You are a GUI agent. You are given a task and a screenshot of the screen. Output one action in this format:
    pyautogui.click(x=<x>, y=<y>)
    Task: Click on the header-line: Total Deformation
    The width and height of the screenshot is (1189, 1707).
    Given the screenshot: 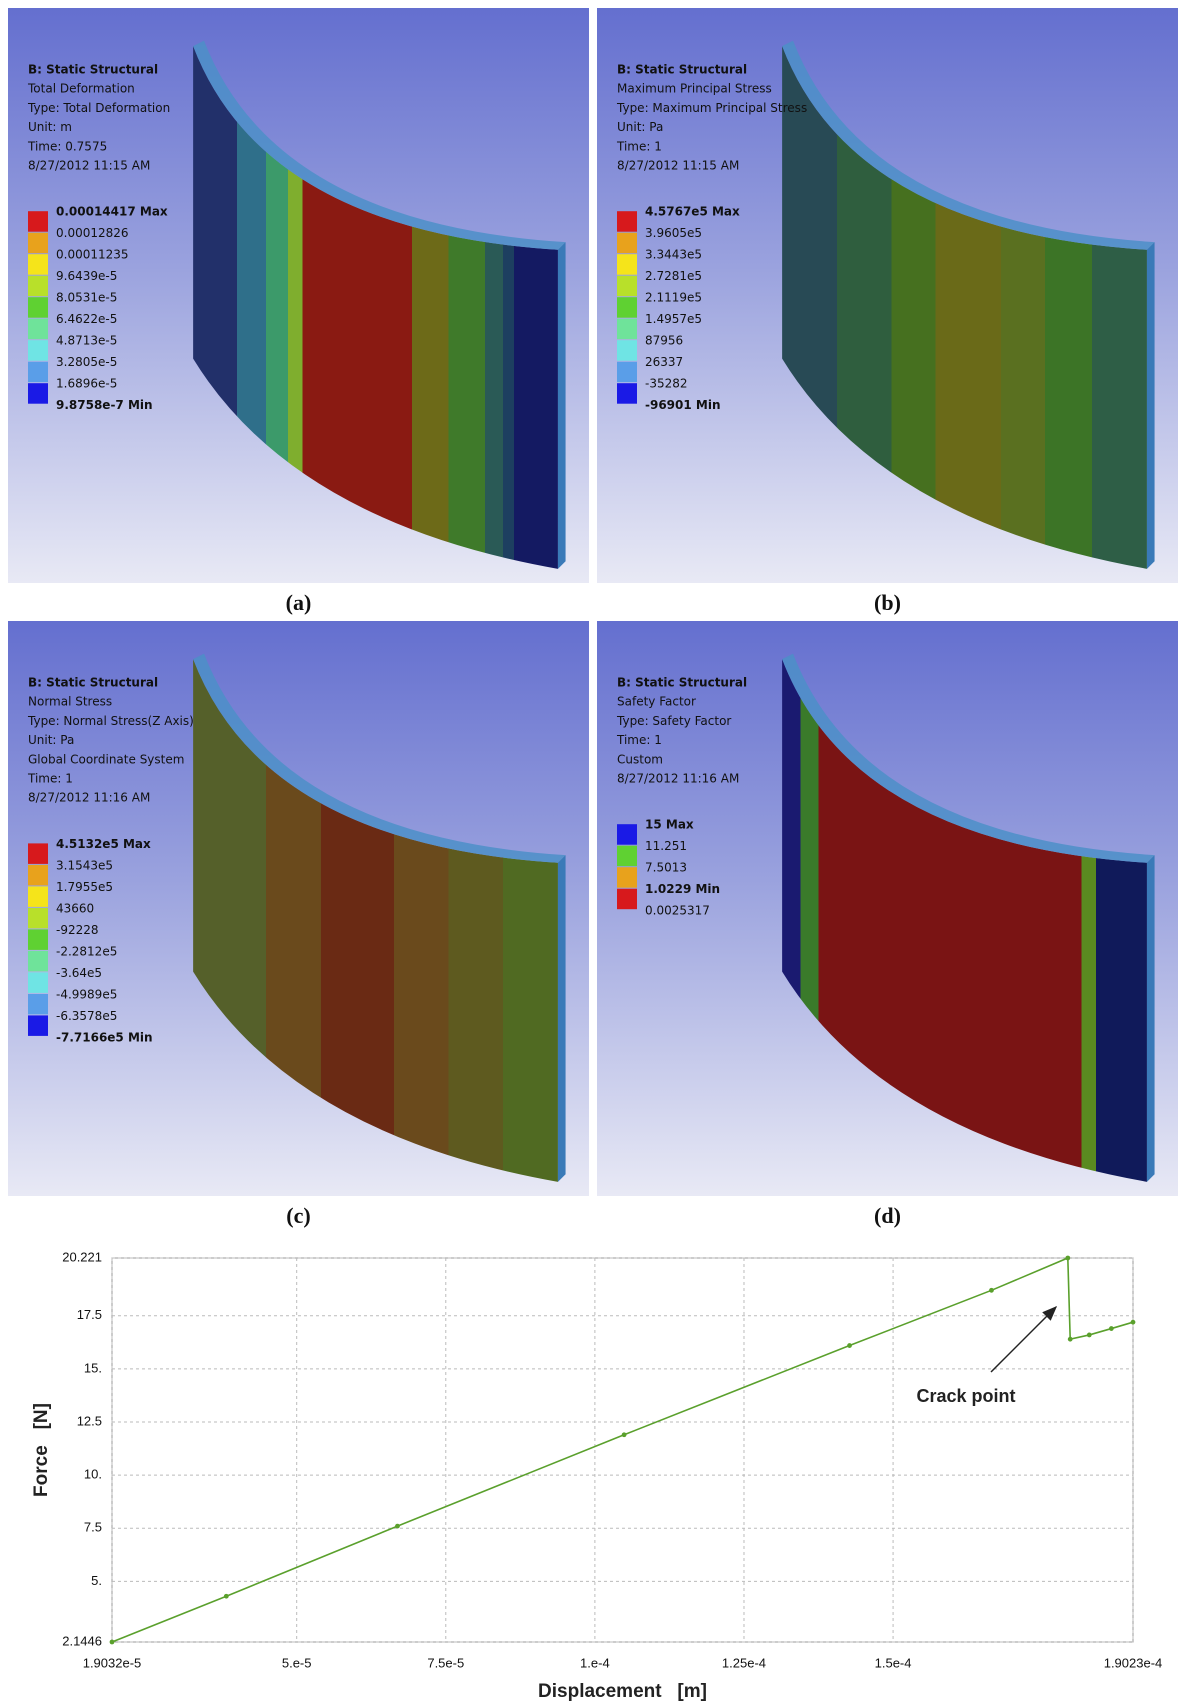 What is the action you would take?
    pyautogui.click(x=81, y=89)
    